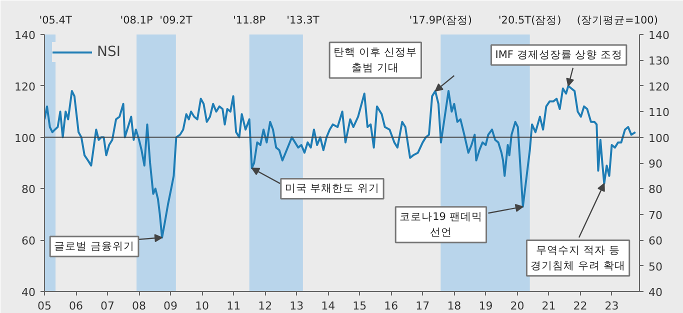 The height and width of the screenshot is (313, 683). I want to click on x-tick-label: 19, so click(485, 306).